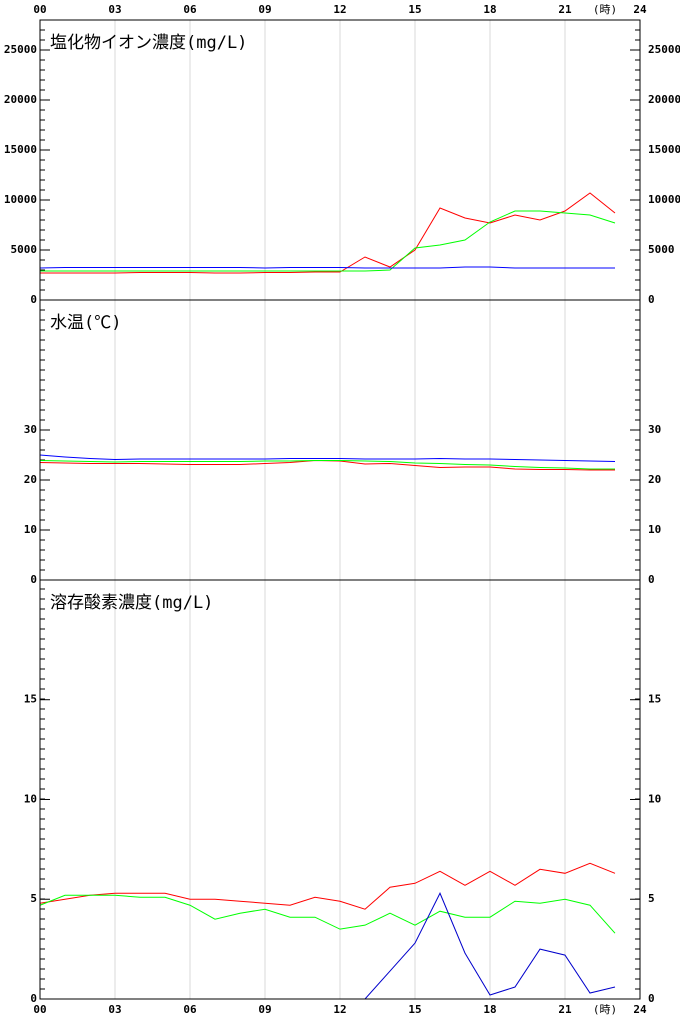  What do you see at coordinates (85, 323) in the screenshot?
I see `chart-title: 水温(℃)` at bounding box center [85, 323].